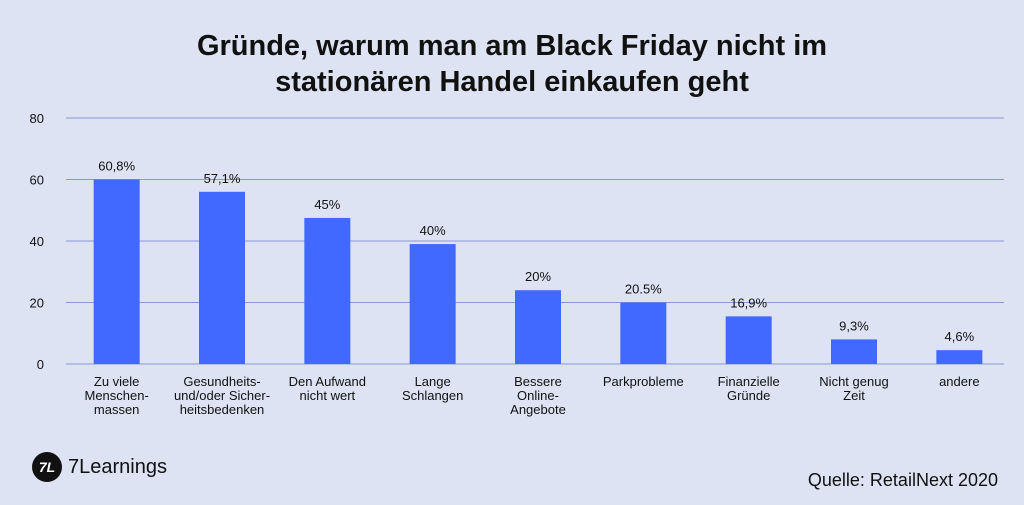 The height and width of the screenshot is (505, 1024). Describe the element at coordinates (749, 381) in the screenshot. I see `x-tick-label-line: Finanzielle` at that location.